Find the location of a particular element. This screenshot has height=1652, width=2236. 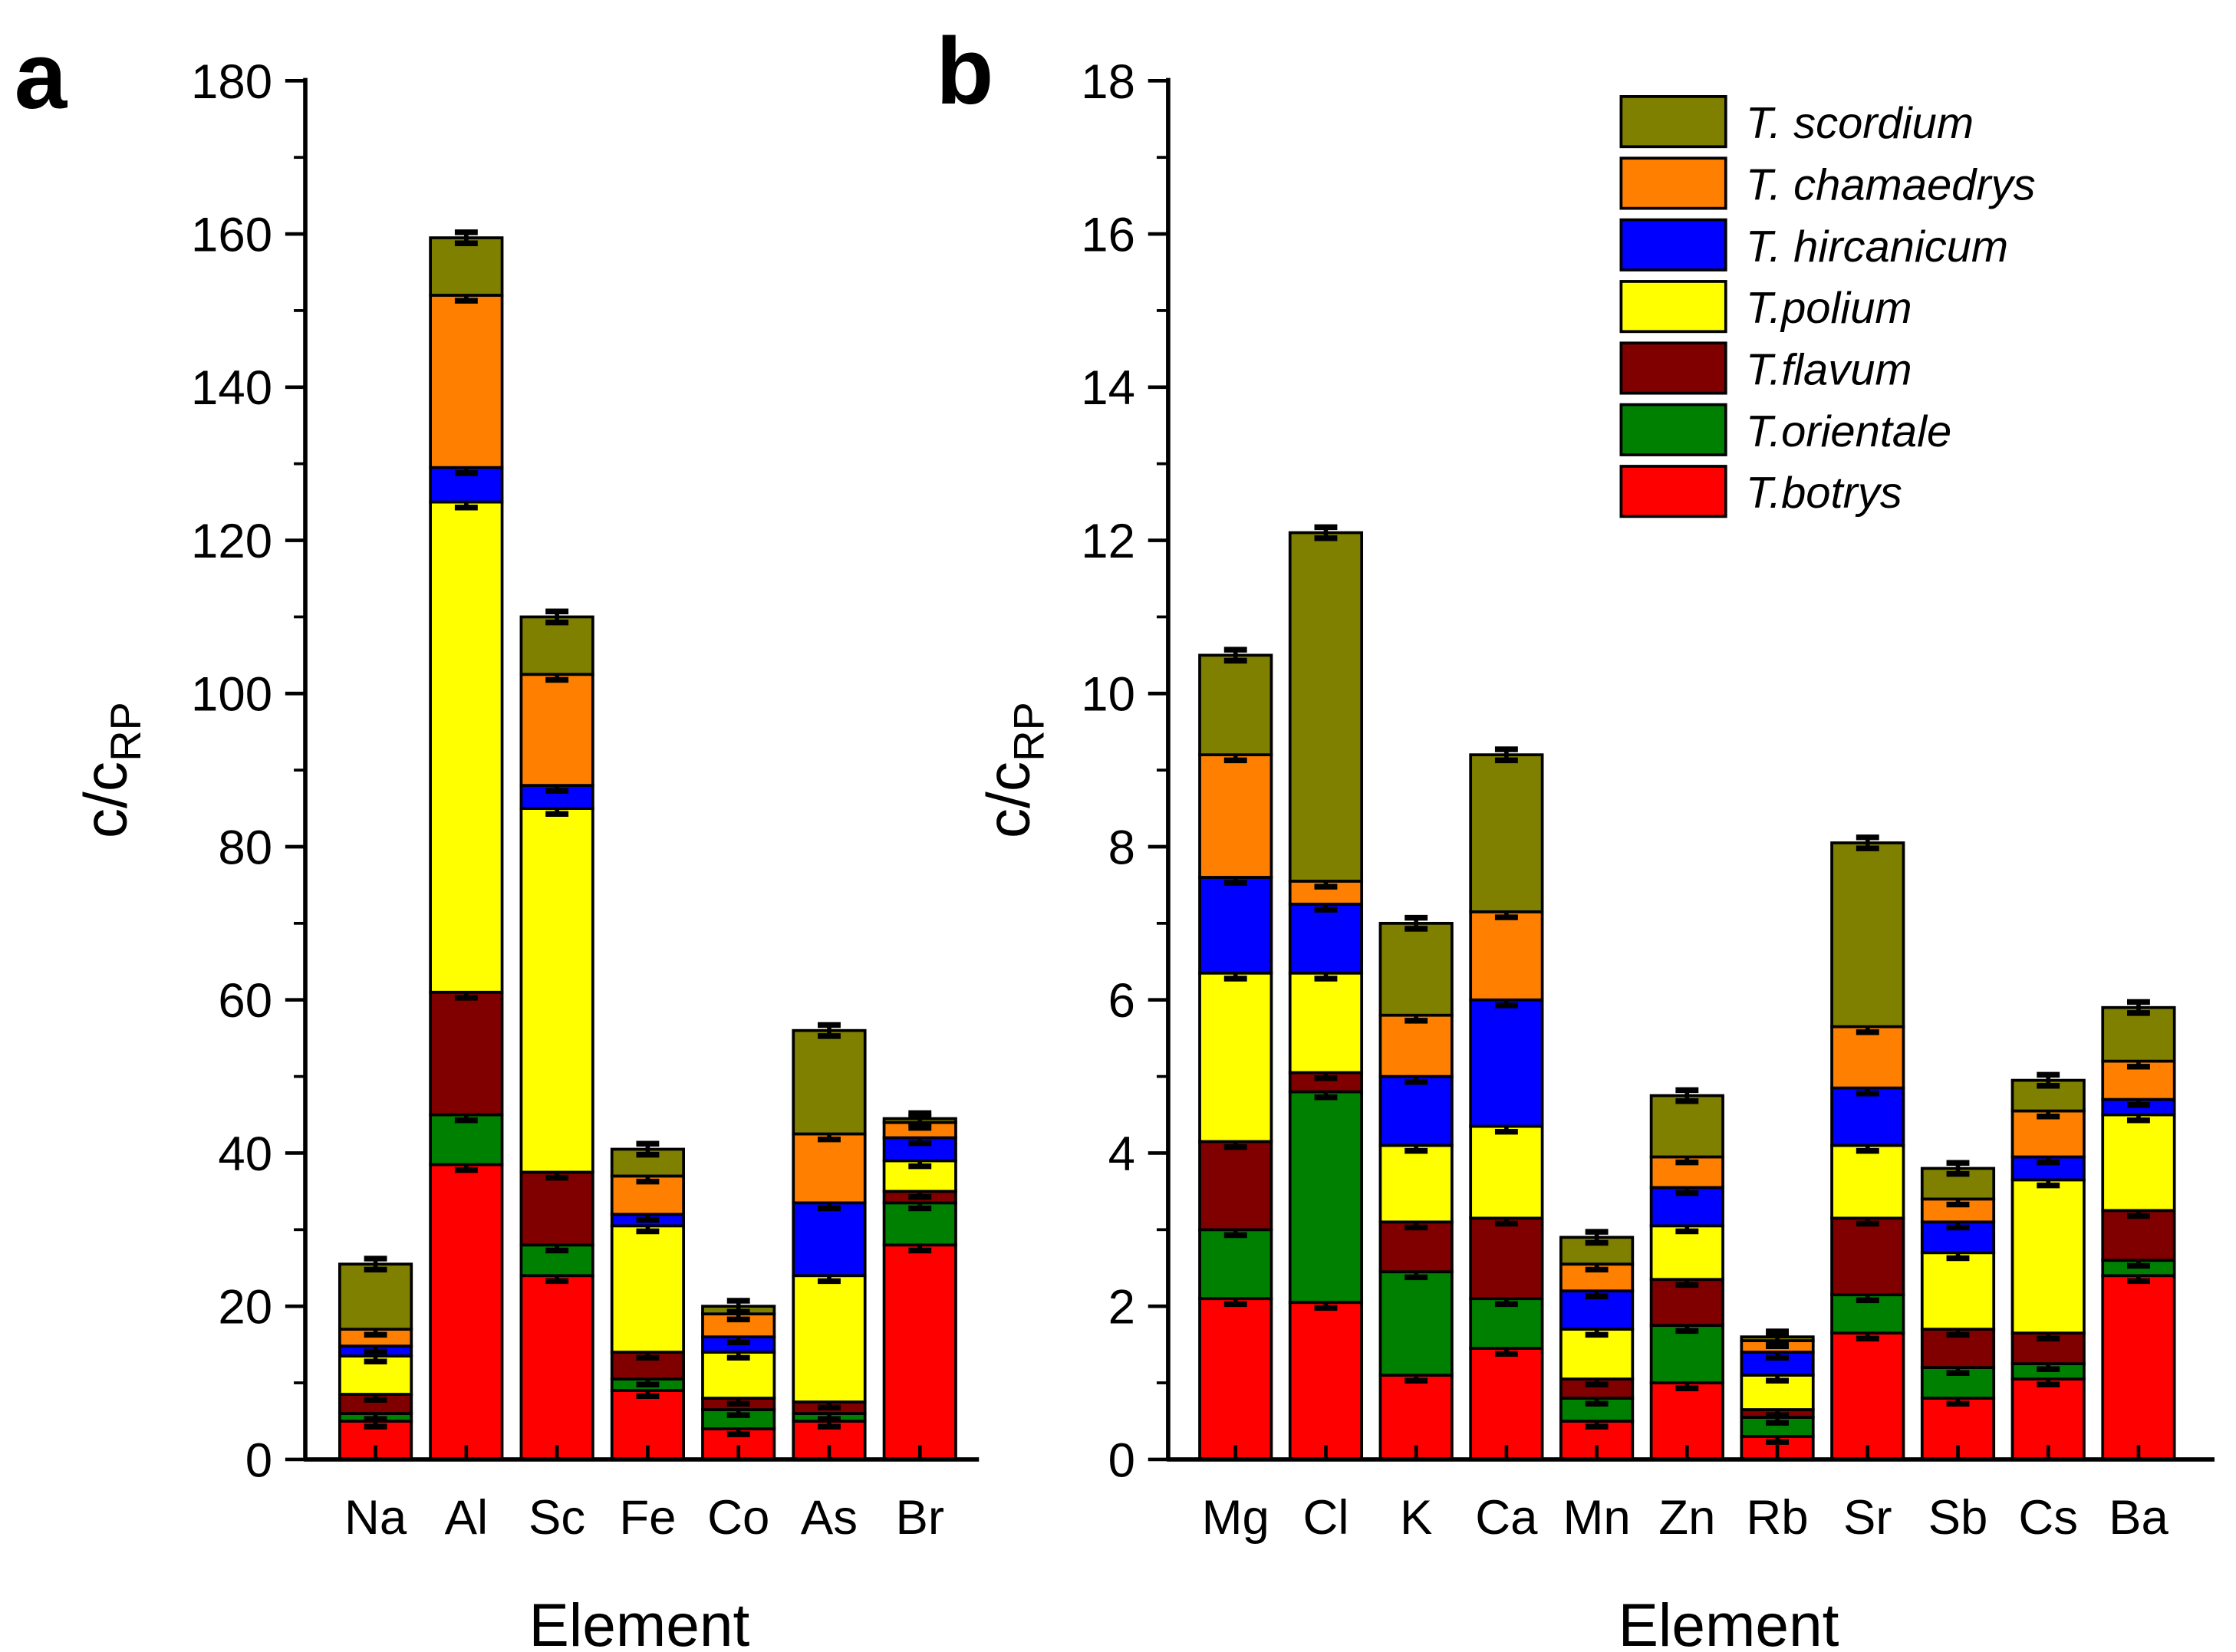

x-tick-label: Rb is located at coordinates (1777, 1517).